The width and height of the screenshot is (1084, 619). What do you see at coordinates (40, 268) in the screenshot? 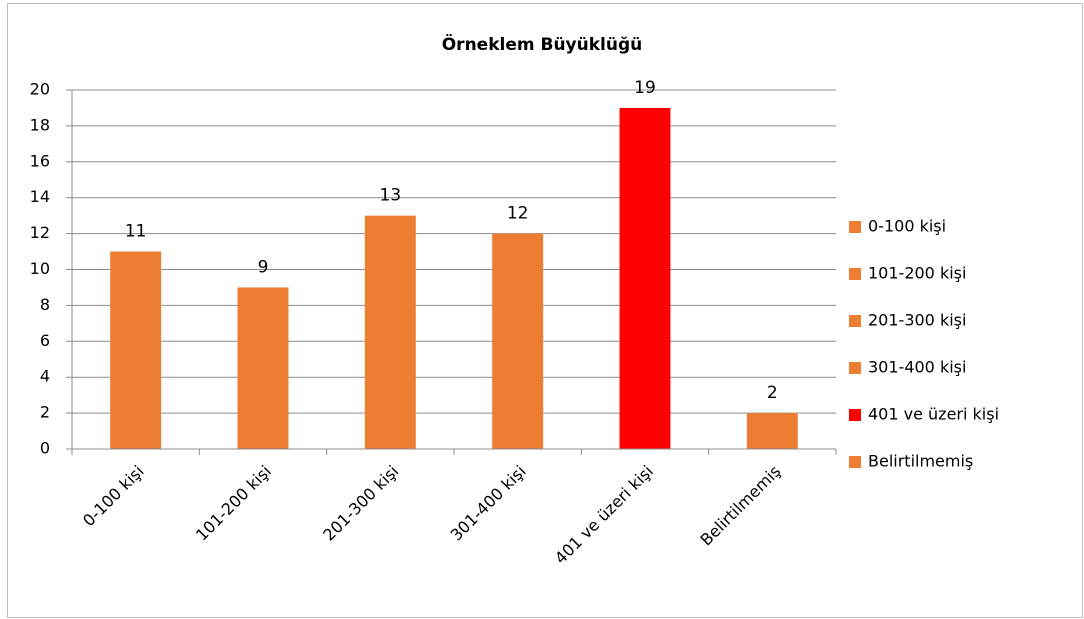
I see `y-tick-label: 10` at bounding box center [40, 268].